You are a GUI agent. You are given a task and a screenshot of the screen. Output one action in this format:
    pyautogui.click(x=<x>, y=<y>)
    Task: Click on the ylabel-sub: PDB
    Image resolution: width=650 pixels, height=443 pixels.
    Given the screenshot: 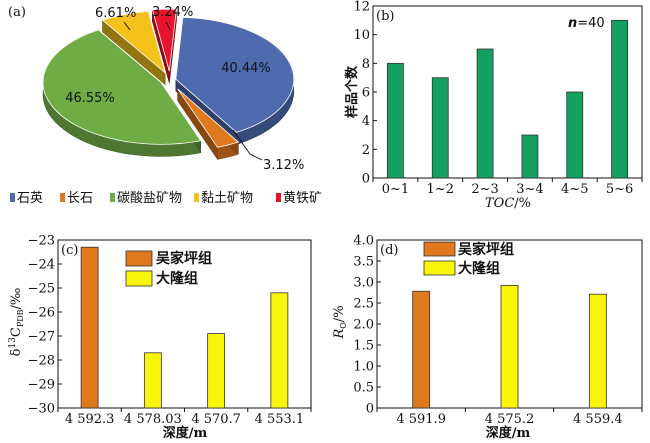 What is the action you would take?
    pyautogui.click(x=20, y=318)
    